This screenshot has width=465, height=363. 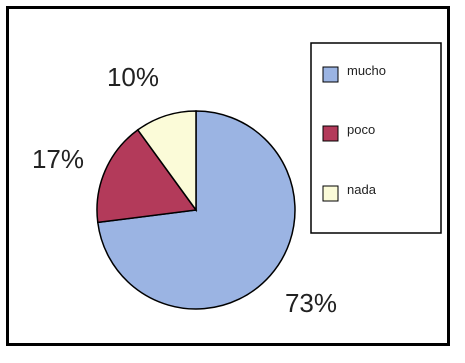 What do you see at coordinates (311, 303) in the screenshot?
I see `percent-label-mucho: 73%` at bounding box center [311, 303].